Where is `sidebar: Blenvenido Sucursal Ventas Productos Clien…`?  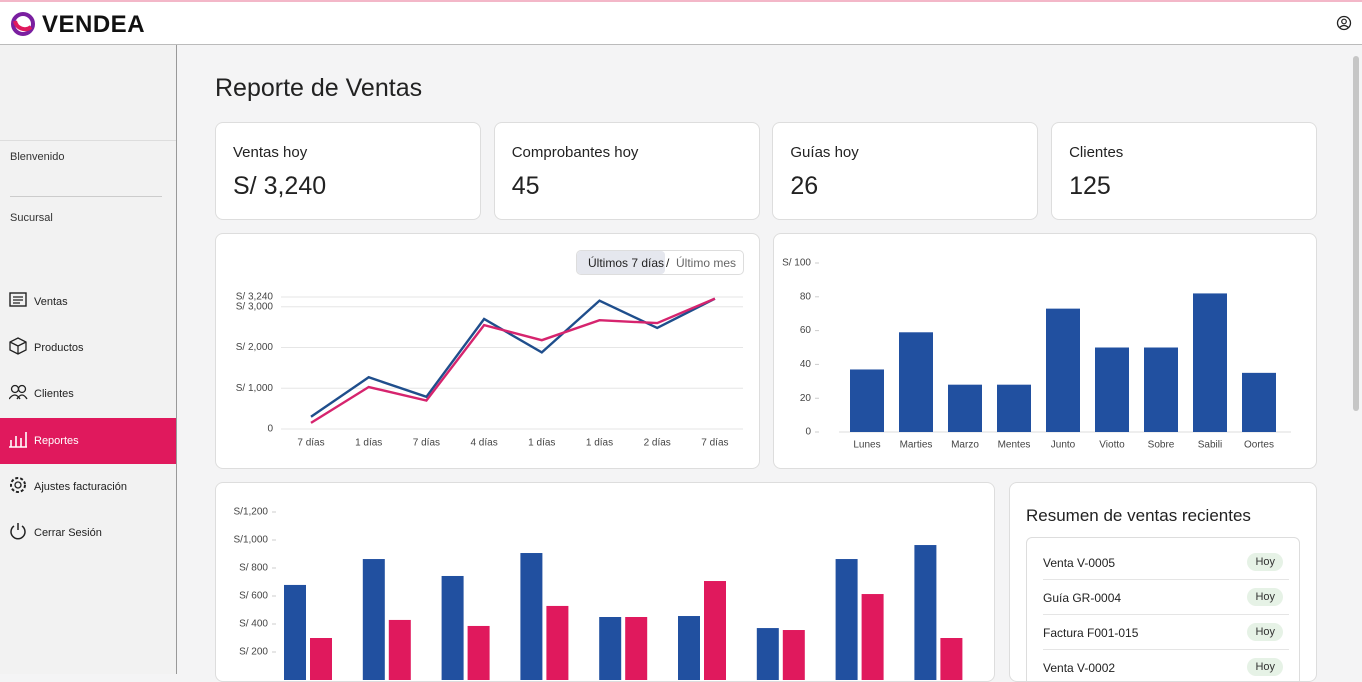
sidebar: Blenvenido Sucursal Ventas Productos Clien… is located at coordinates (88, 359).